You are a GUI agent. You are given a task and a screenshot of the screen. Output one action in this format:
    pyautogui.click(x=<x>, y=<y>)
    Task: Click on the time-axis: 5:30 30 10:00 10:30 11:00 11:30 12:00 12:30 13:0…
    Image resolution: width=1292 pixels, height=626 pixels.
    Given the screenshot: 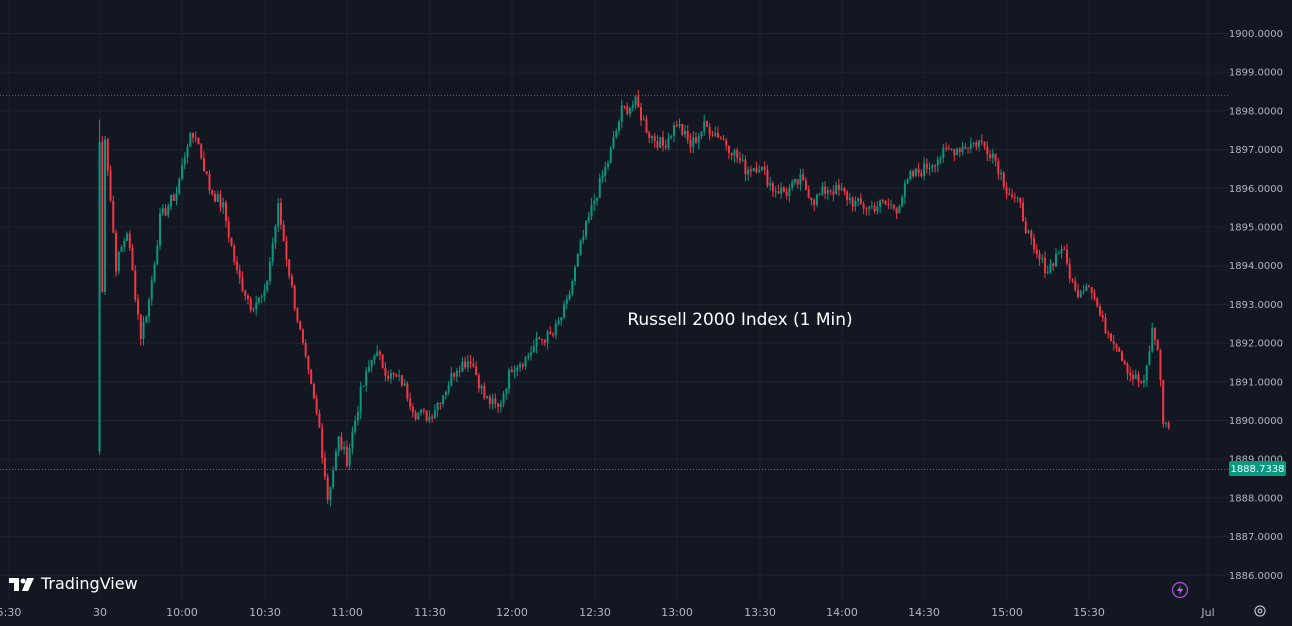 What is the action you would take?
    pyautogui.click(x=607, y=612)
    